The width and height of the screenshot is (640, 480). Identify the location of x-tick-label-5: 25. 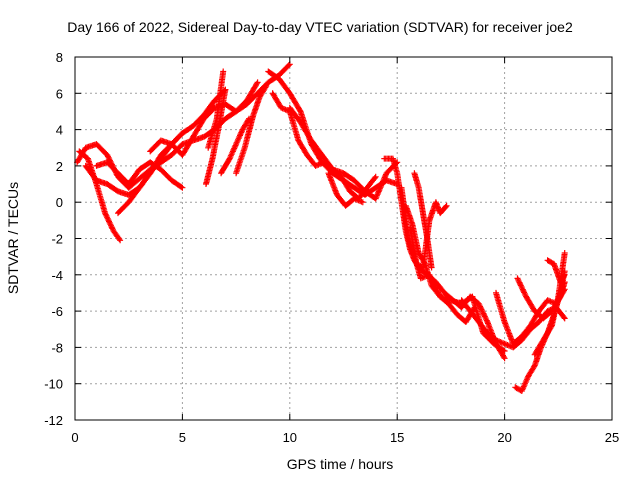
(612, 437).